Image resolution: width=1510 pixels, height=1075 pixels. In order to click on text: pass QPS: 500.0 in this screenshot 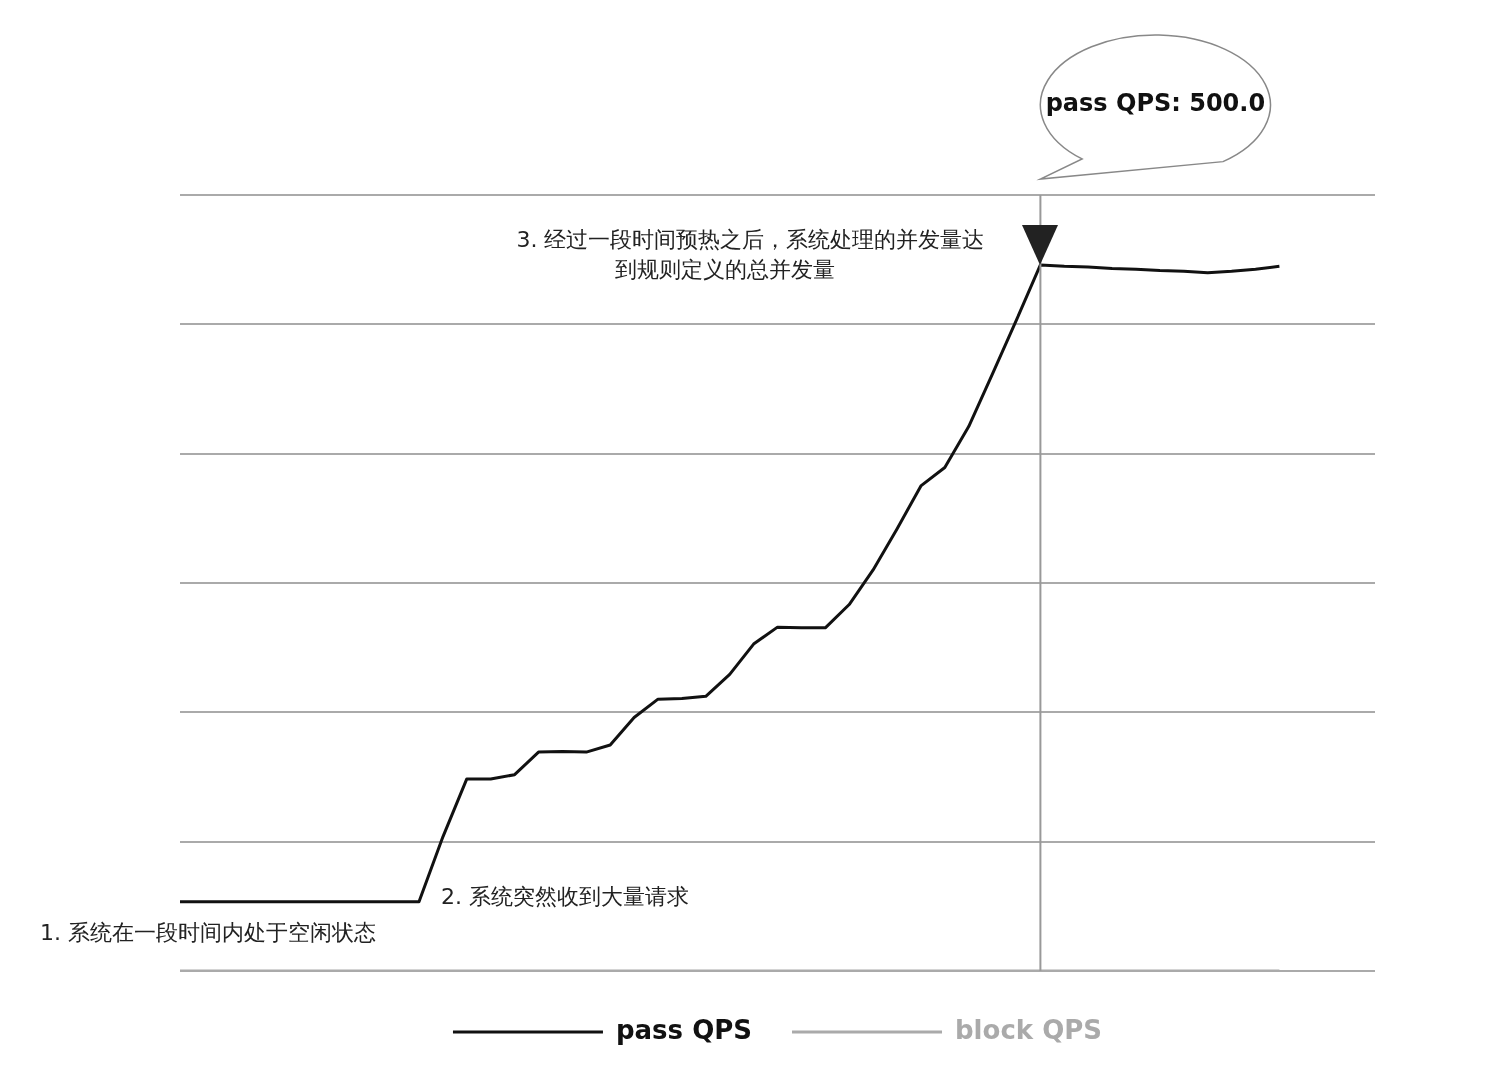, I will do `click(1155, 103)`.